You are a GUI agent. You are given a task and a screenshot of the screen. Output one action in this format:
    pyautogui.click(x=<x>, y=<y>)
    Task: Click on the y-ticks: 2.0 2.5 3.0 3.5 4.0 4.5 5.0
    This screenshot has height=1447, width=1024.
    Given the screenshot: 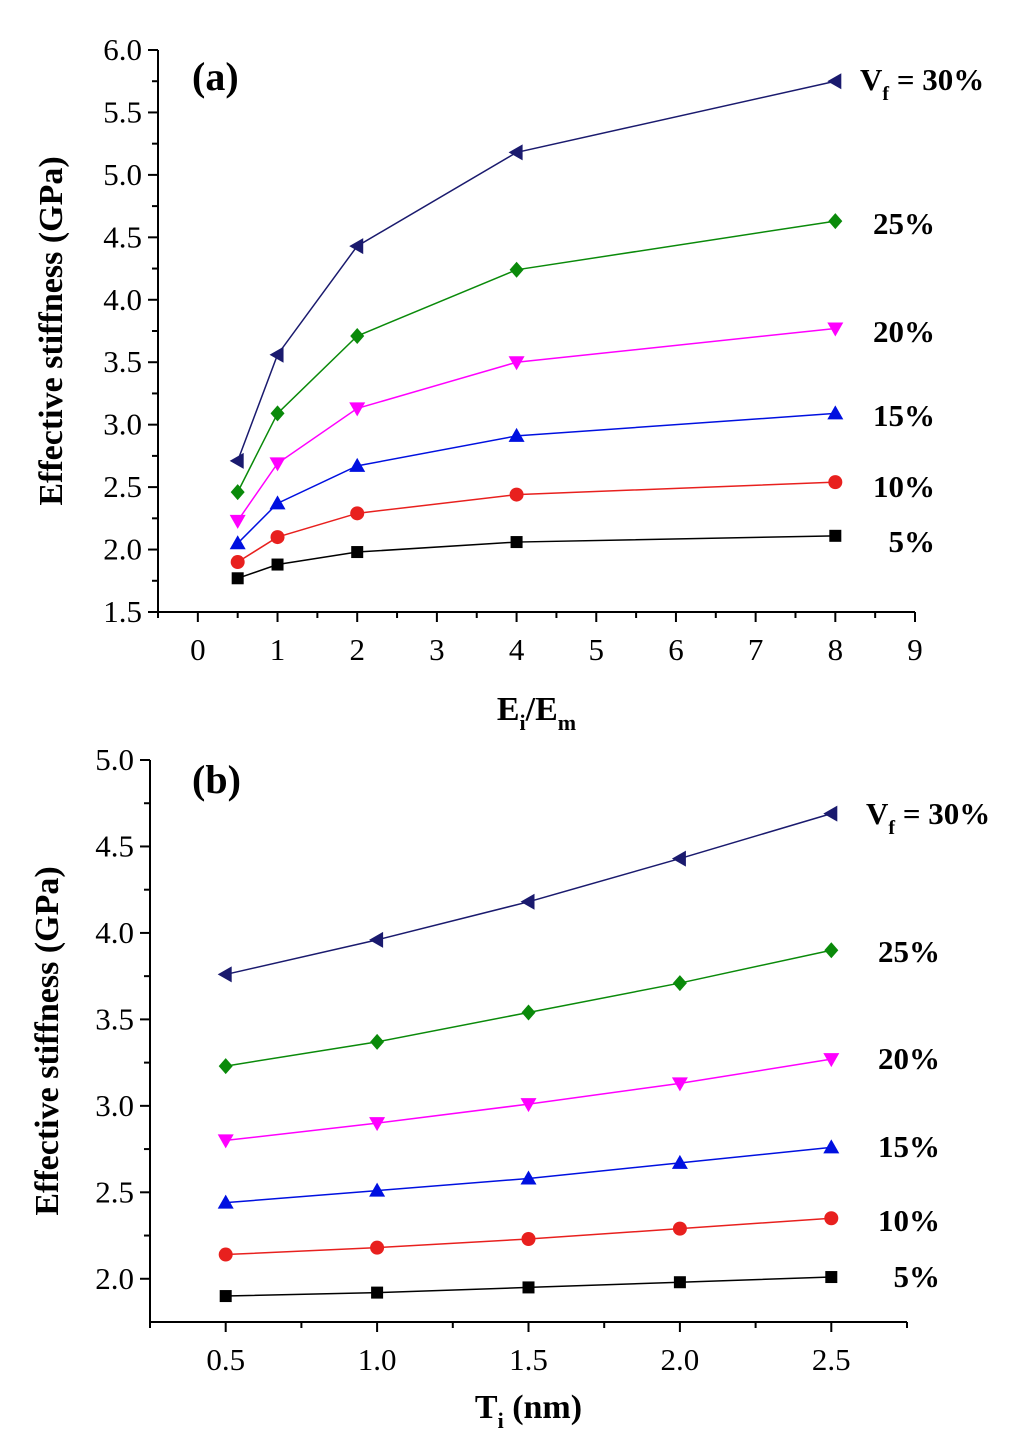 What is the action you would take?
    pyautogui.click(x=122, y=1019)
    